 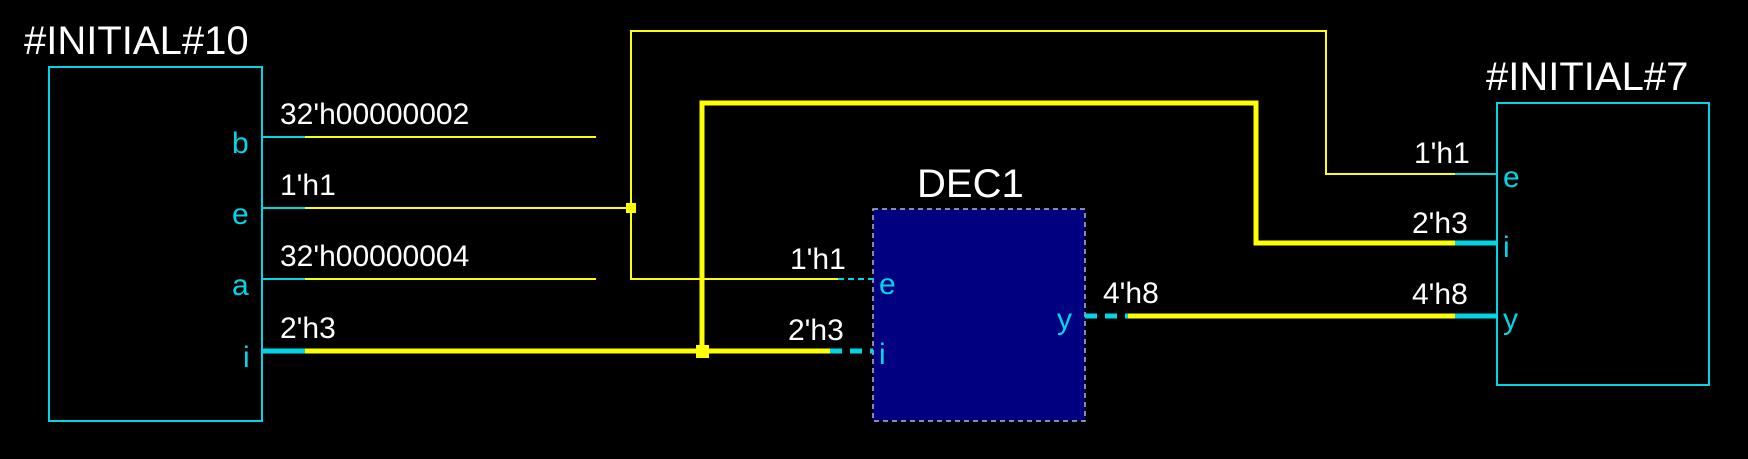 What do you see at coordinates (308, 328) in the screenshot?
I see `initial10-port-i-value: 2'h3` at bounding box center [308, 328].